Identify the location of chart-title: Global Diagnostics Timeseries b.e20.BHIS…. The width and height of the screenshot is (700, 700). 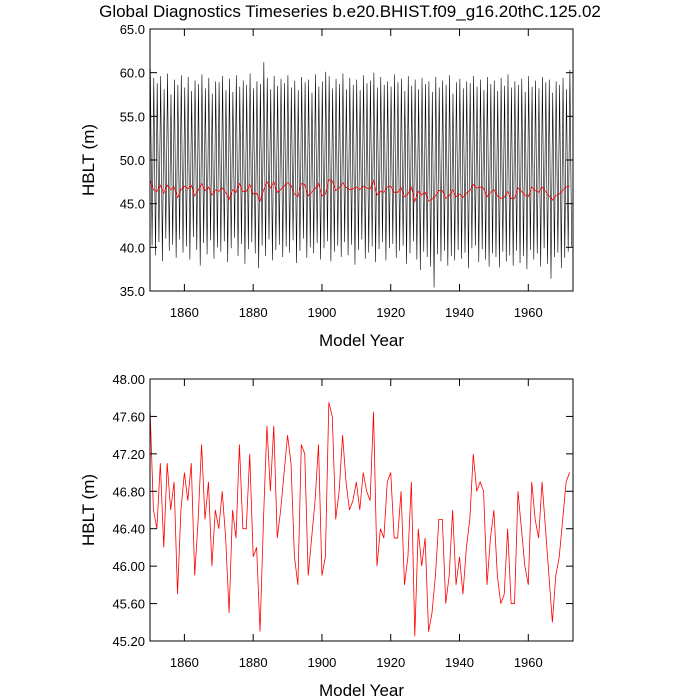
(350, 11).